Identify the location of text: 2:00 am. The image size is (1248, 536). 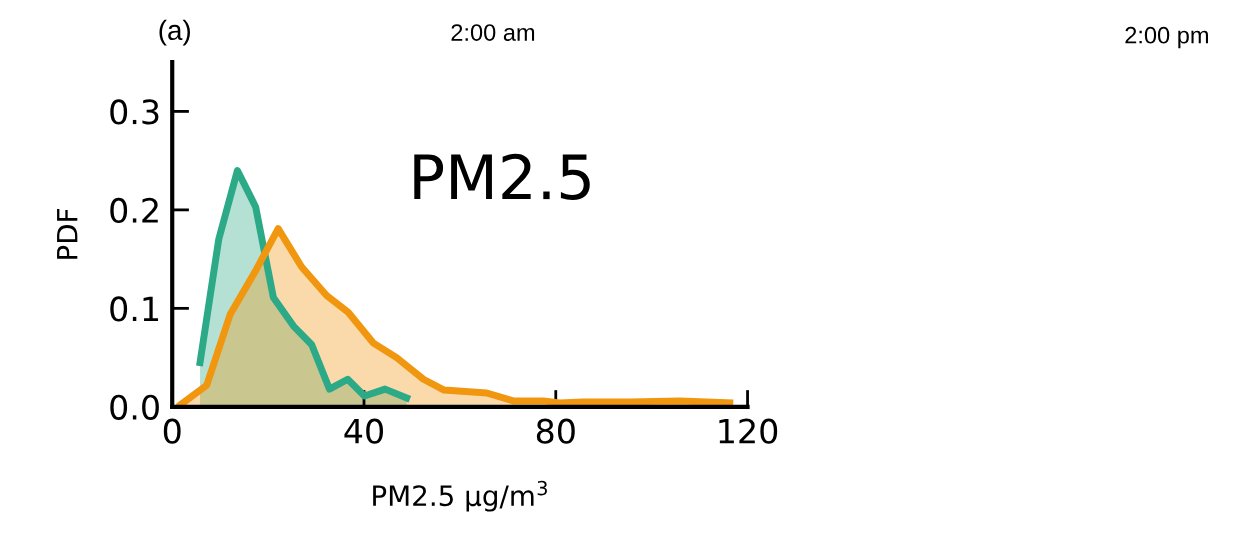
(493, 32).